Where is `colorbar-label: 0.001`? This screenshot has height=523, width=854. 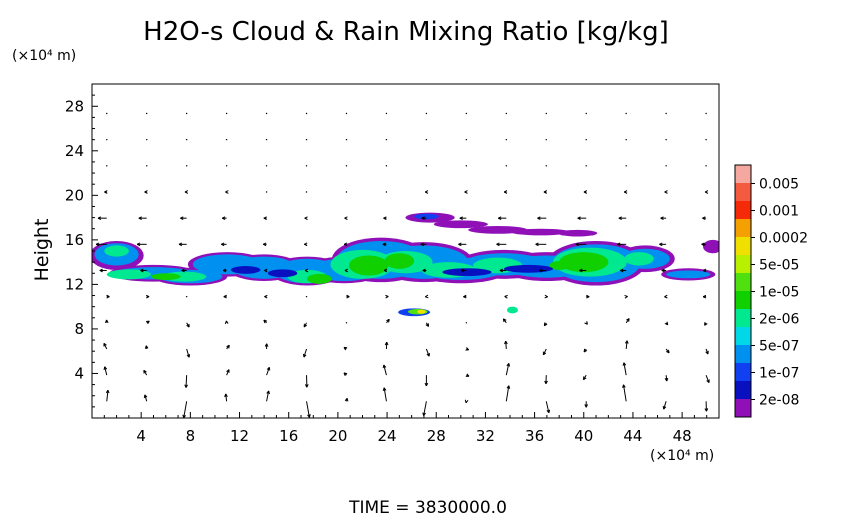 colorbar-label: 0.001 is located at coordinates (779, 212).